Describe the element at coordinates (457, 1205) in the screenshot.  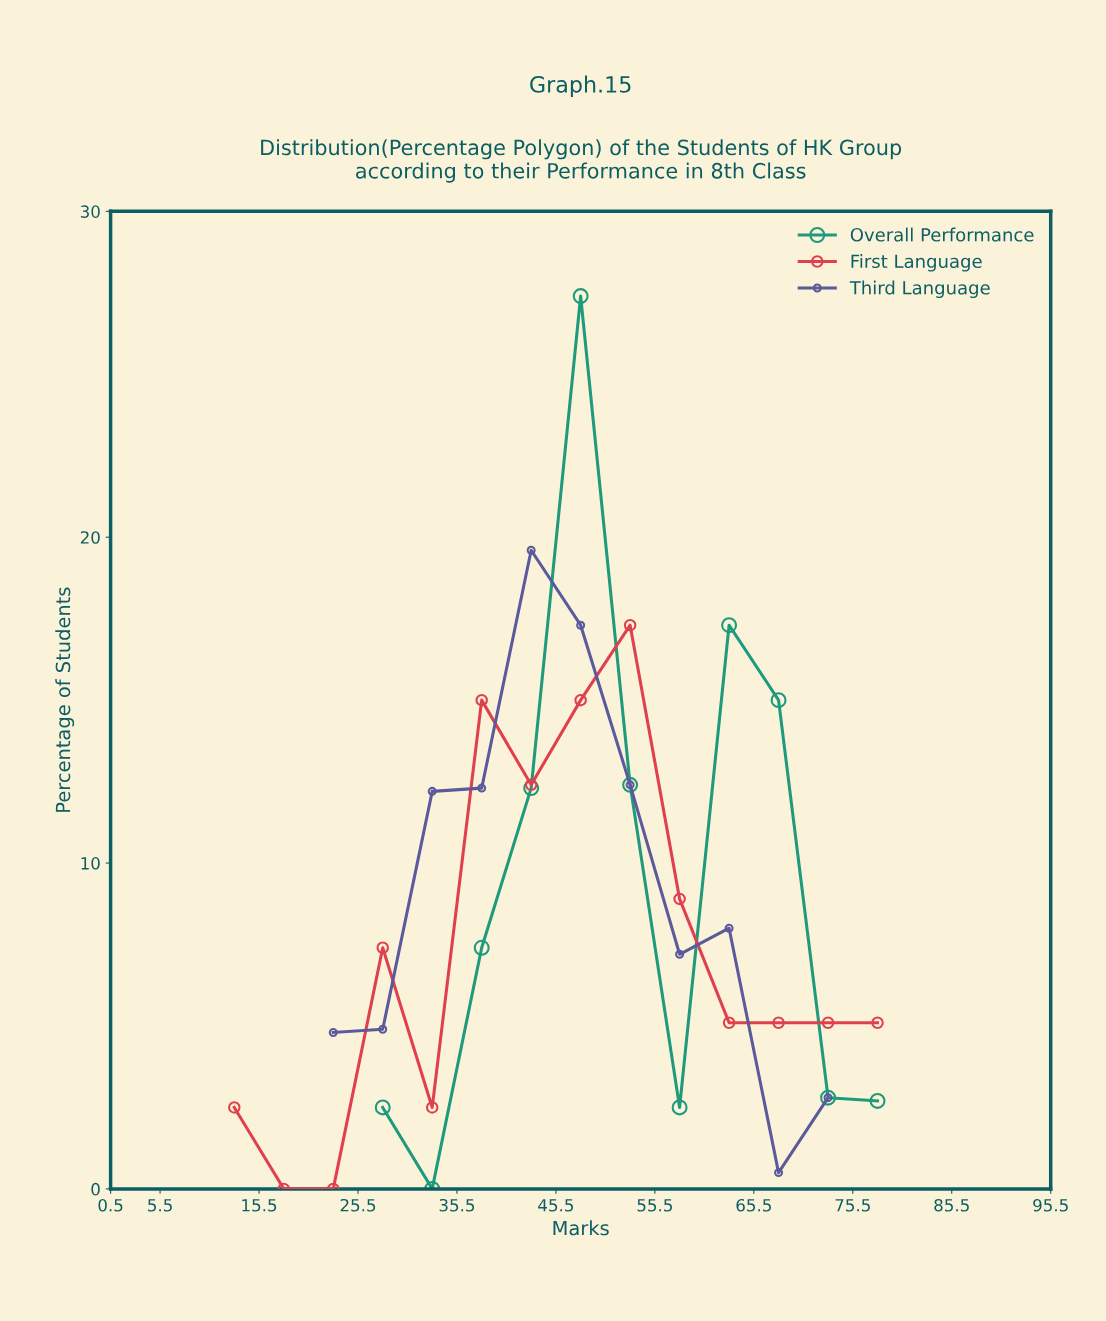
I see `x-tick-label: 35.5` at that location.